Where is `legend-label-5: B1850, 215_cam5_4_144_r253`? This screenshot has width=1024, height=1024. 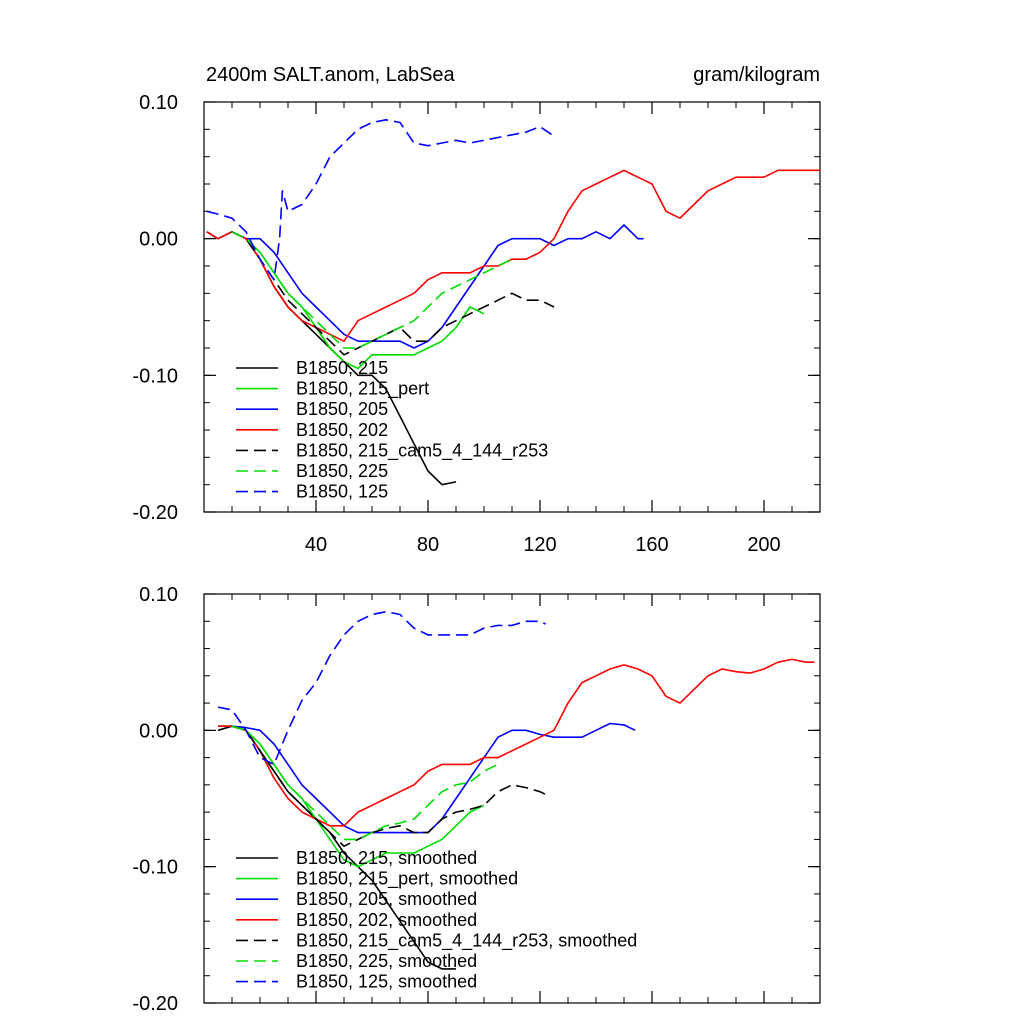
legend-label-5: B1850, 215_cam5_4_144_r253 is located at coordinates (422, 450).